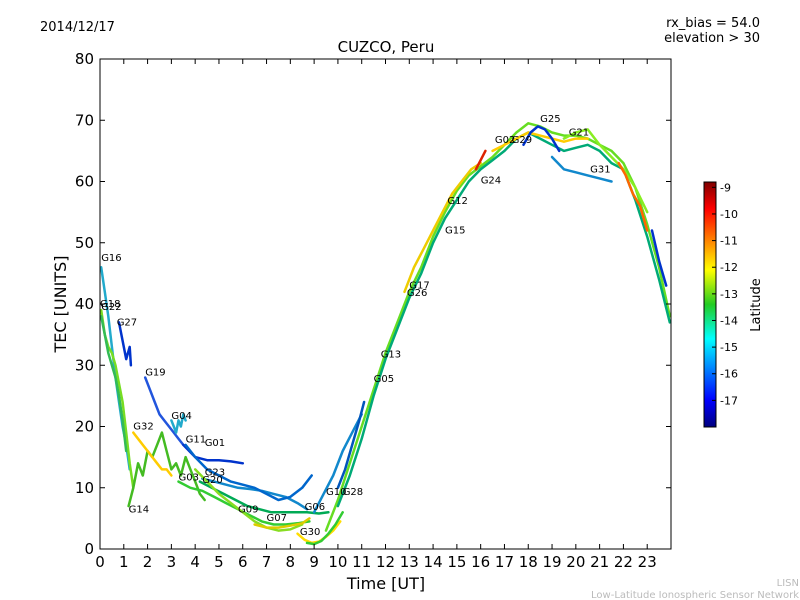 The image size is (800, 600). I want to click on series-tail-b, so click(659, 258).